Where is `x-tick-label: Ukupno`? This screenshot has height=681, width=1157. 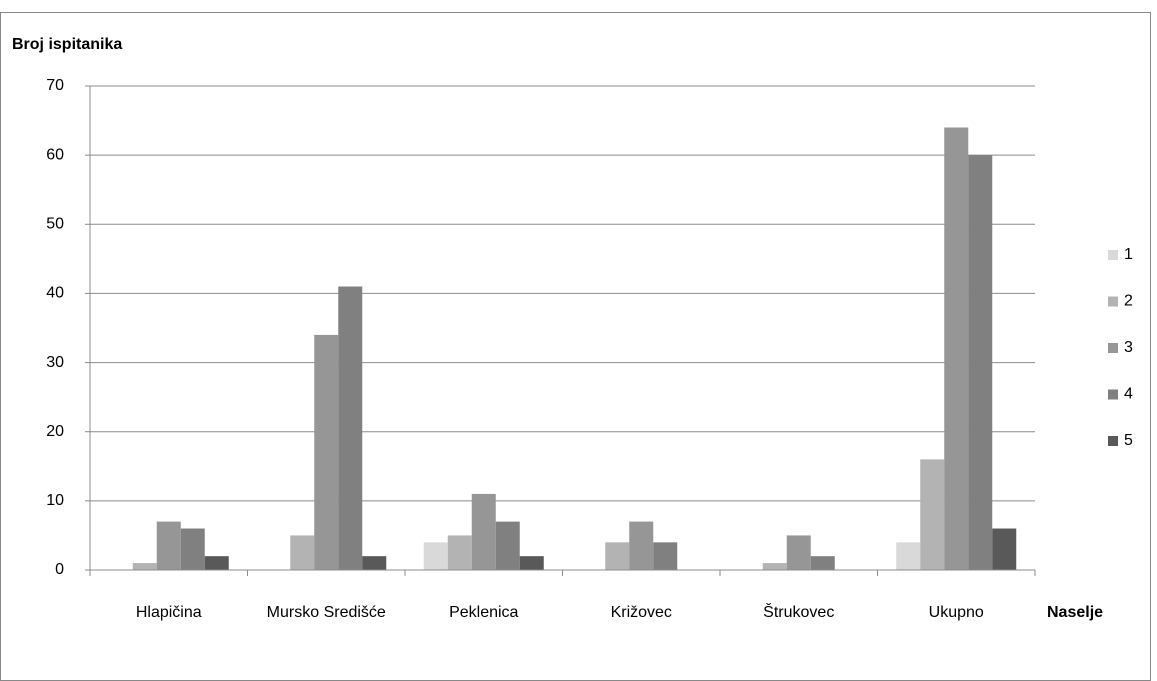 x-tick-label: Ukupno is located at coordinates (956, 612).